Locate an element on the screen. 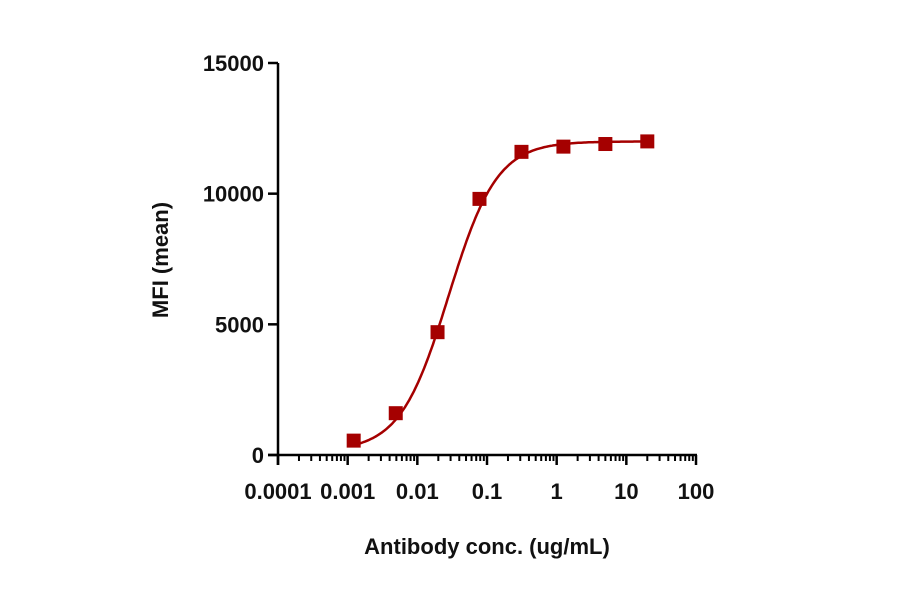  y-tick-label: 15000 is located at coordinates (233, 63).